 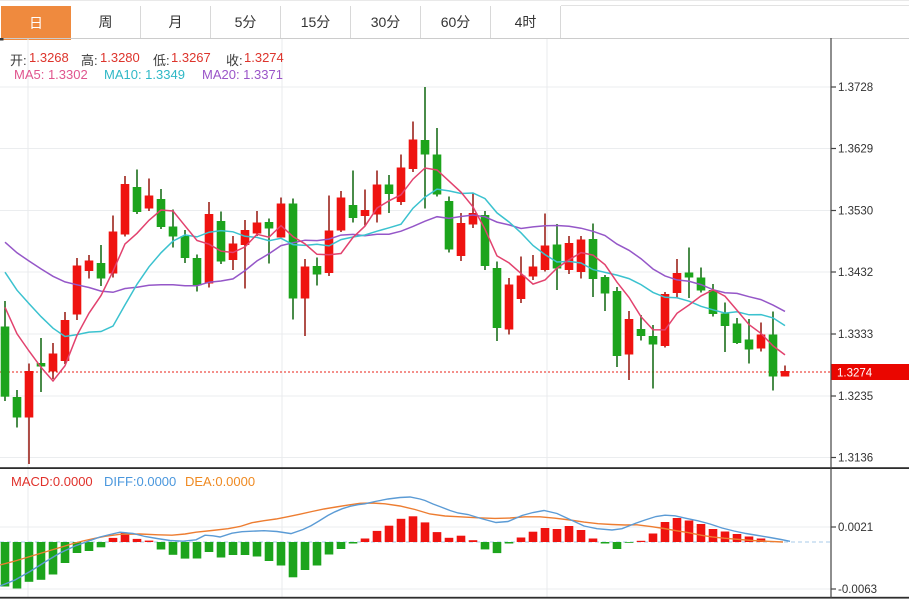 I want to click on svg-text: 1.3274, so click(x=855, y=373).